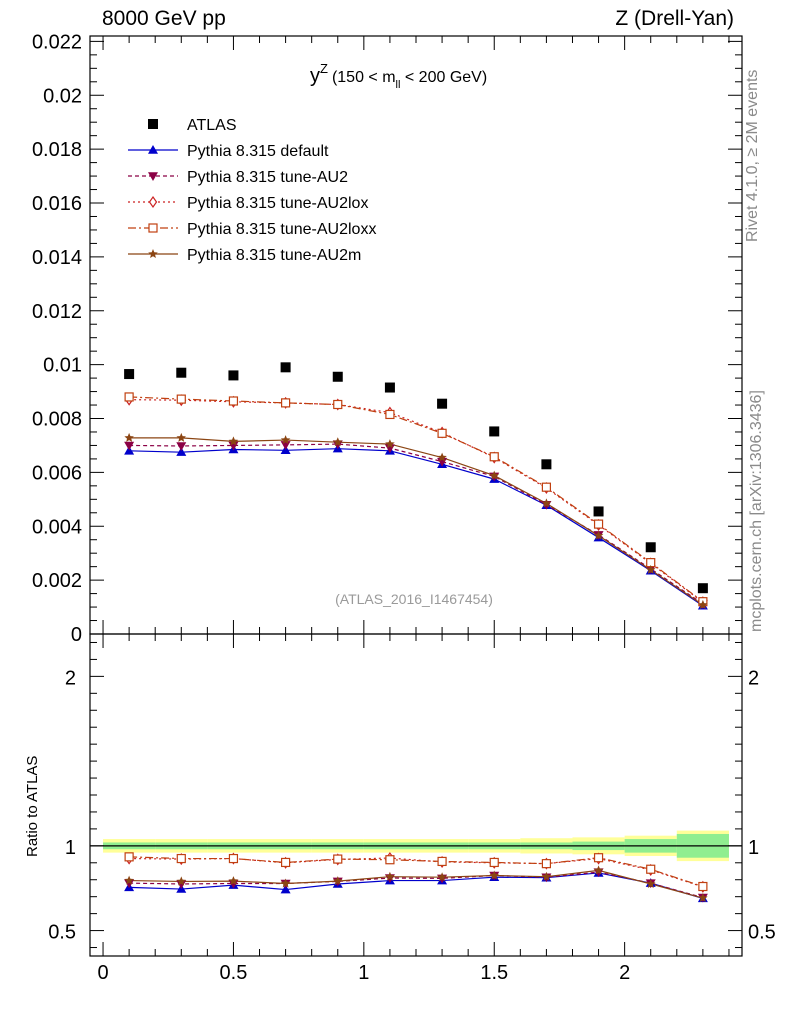 The image size is (786, 1024). I want to click on header-process-label: Z (Drell-Yan), so click(674, 18).